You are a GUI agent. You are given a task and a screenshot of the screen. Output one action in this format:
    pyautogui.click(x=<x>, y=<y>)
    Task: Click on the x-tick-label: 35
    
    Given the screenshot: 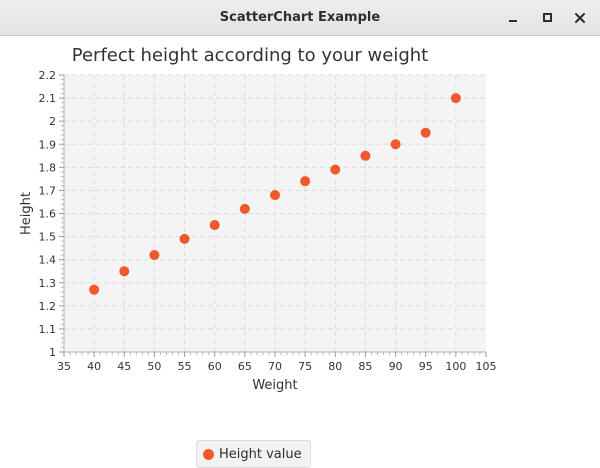 What is the action you would take?
    pyautogui.click(x=64, y=366)
    